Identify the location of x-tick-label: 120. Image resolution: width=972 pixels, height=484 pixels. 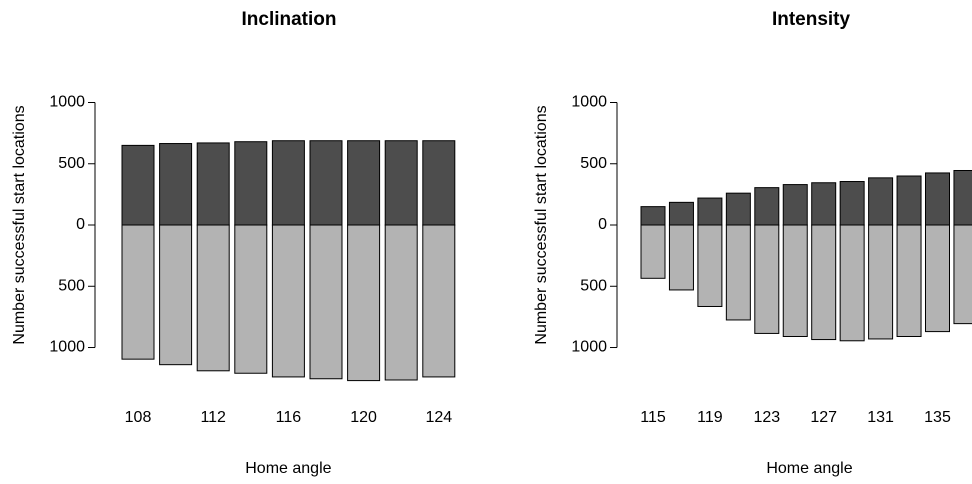
(363, 417).